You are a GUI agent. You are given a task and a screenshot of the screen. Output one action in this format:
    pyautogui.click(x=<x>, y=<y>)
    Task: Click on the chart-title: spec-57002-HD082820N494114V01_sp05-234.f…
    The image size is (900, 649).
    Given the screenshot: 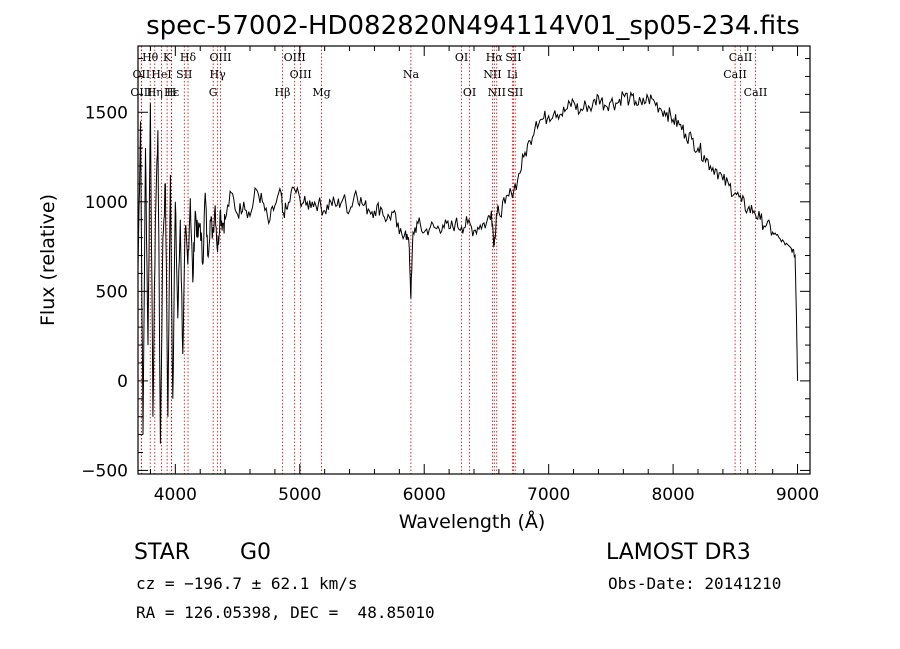 What is the action you would take?
    pyautogui.click(x=473, y=26)
    